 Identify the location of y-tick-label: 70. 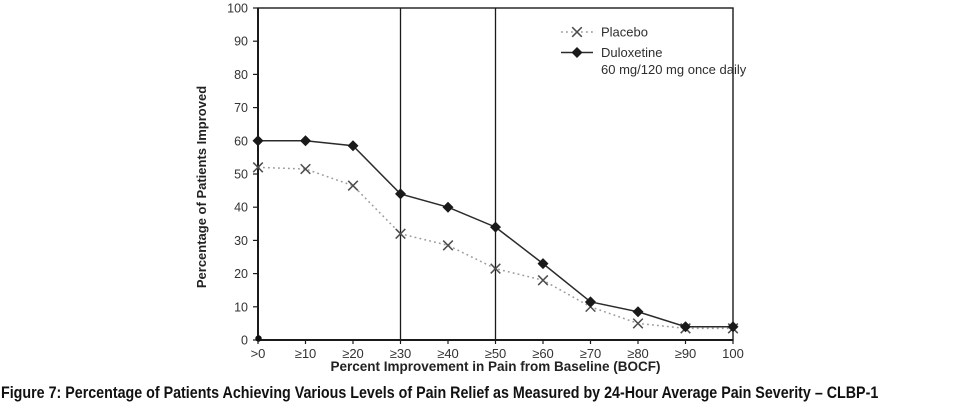
(241, 108).